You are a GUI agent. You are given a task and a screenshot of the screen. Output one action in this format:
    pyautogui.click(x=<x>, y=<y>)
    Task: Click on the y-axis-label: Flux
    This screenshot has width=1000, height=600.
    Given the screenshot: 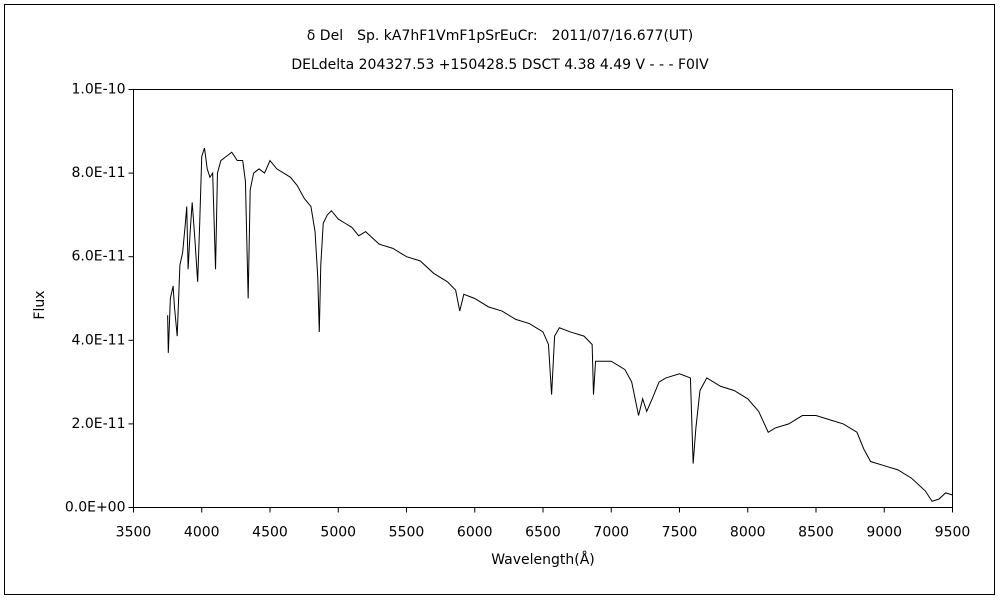 What is the action you would take?
    pyautogui.click(x=40, y=304)
    